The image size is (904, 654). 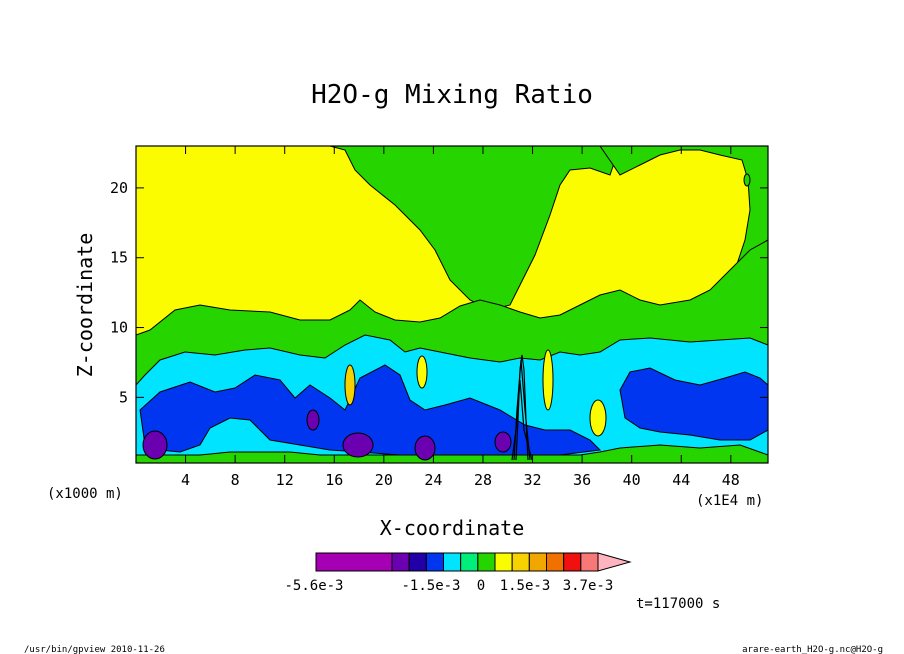 What do you see at coordinates (632, 480) in the screenshot?
I see `x-tick-label: 40` at bounding box center [632, 480].